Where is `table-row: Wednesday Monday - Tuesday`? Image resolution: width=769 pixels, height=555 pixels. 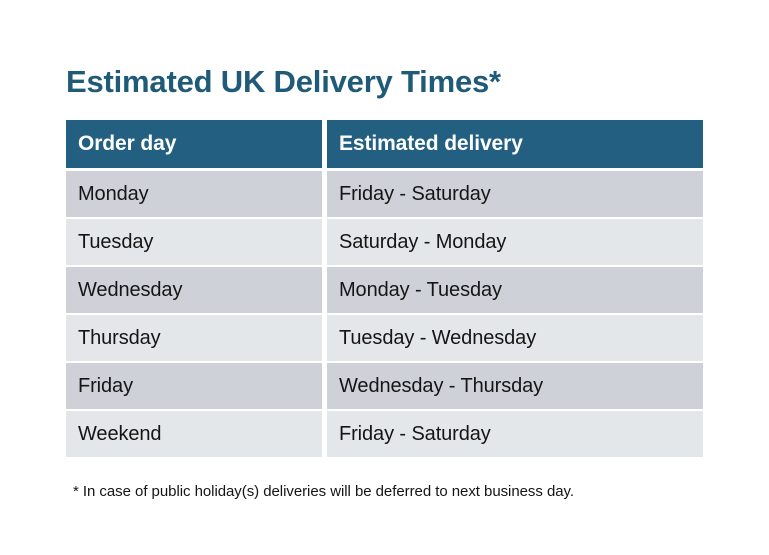 table-row: Wednesday Monday - Tuesday is located at coordinates (384, 290).